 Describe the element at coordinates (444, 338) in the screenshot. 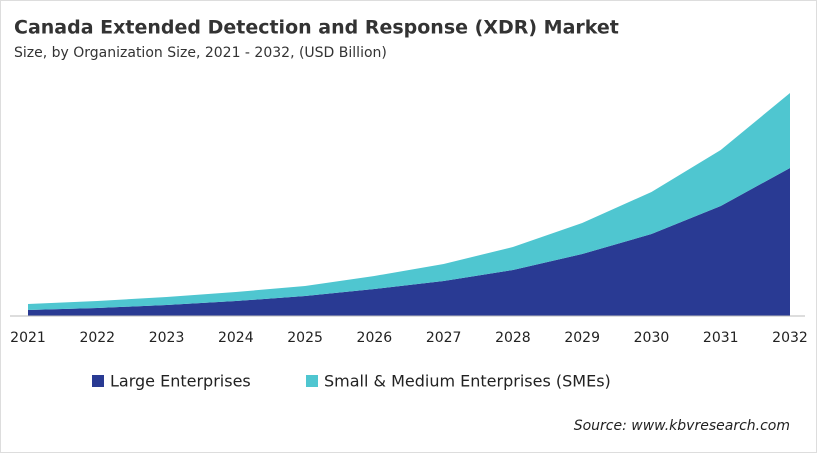

I see `x-tick-label: 2027` at that location.